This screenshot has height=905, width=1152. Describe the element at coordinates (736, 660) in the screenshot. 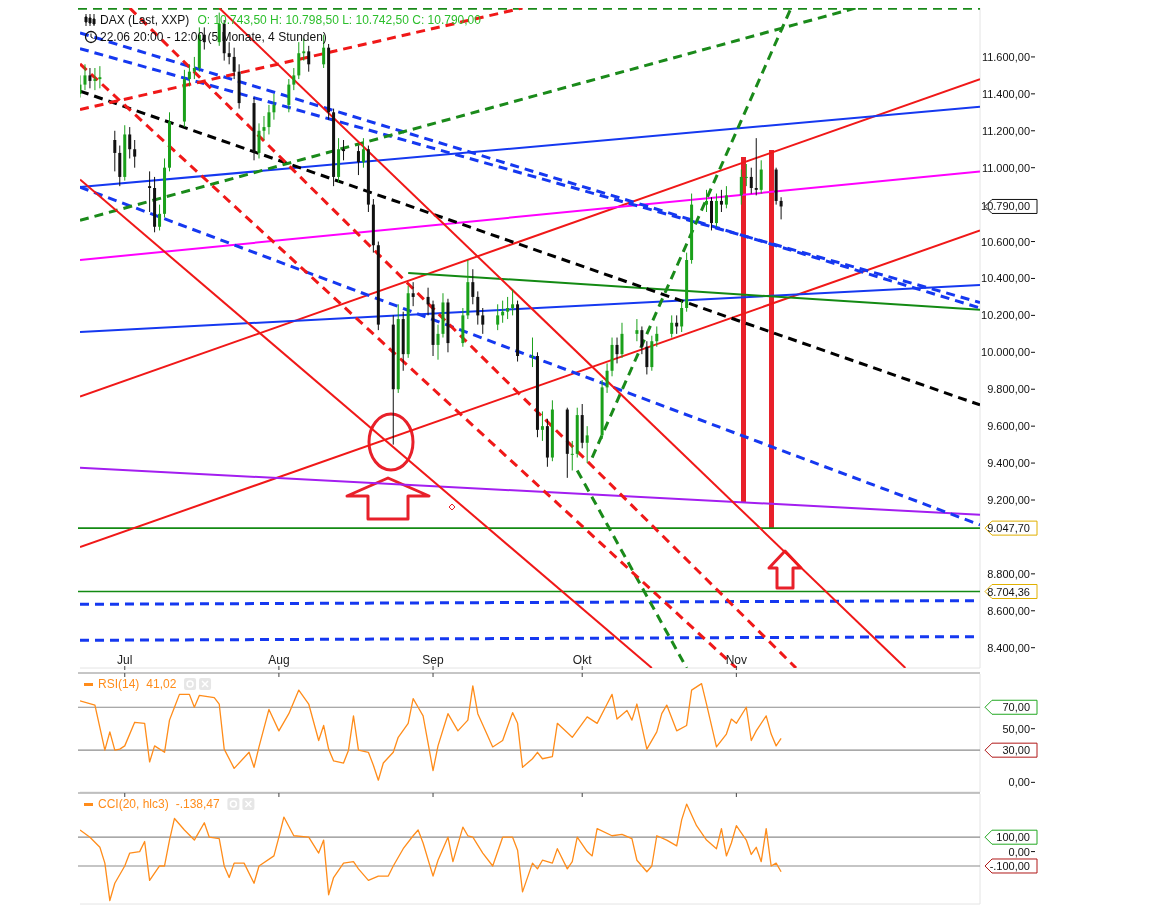

I see `x-tick-label: Nov` at that location.